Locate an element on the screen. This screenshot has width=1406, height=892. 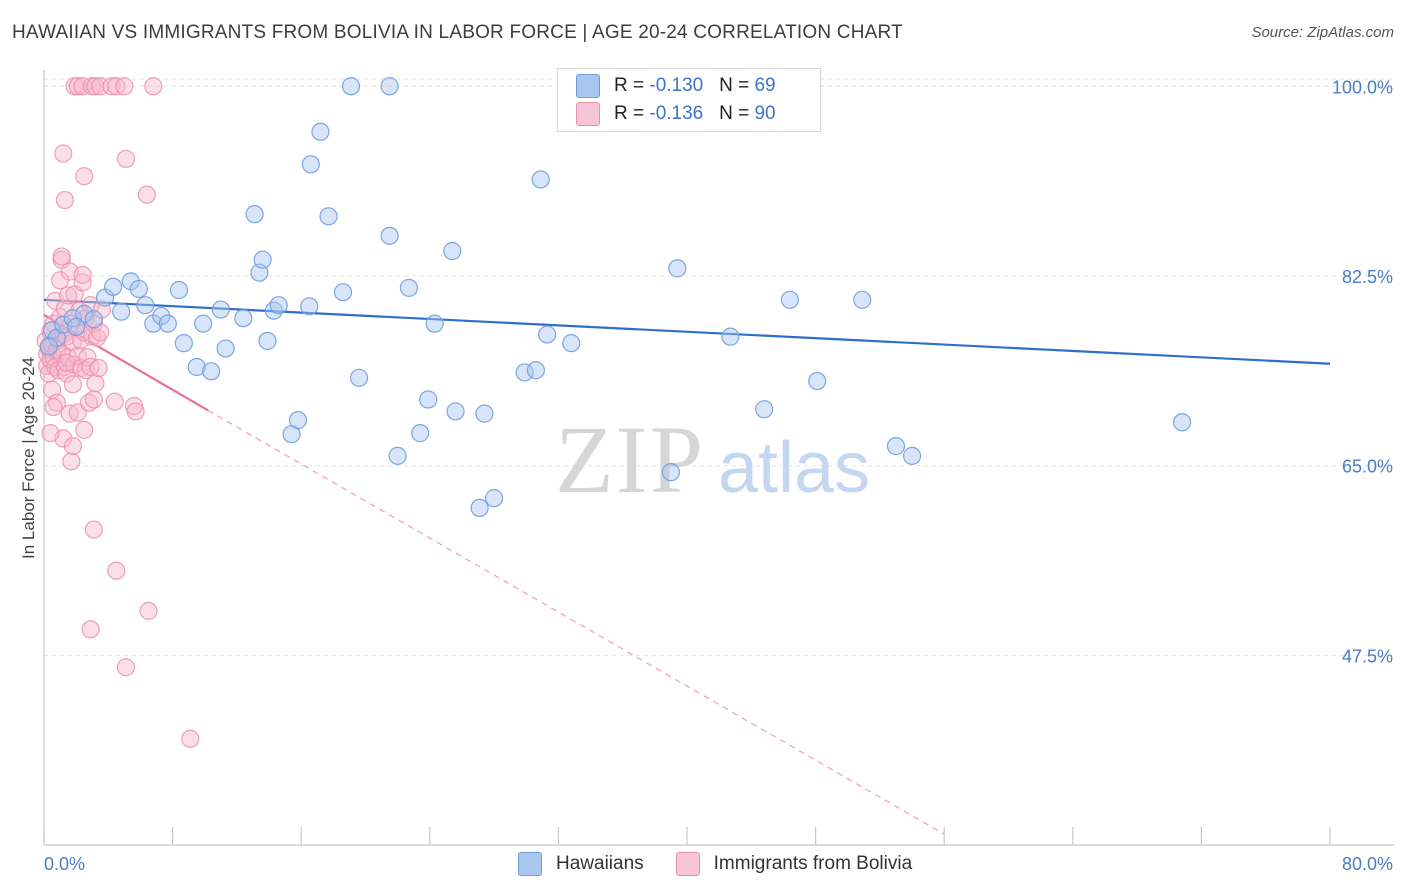
correlation-legend: R = -0.130 N = 69 R = -0.136 N = 90 is located at coordinates (689, 100).